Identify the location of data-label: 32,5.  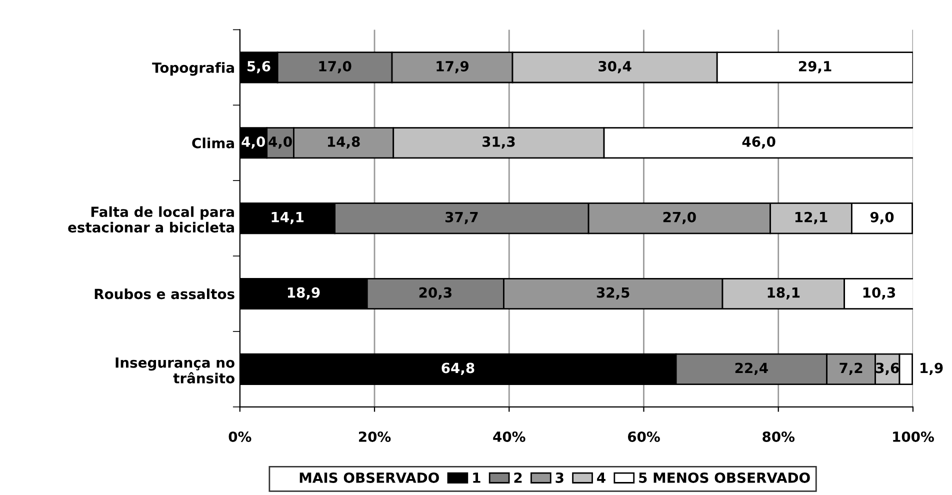
(613, 293).